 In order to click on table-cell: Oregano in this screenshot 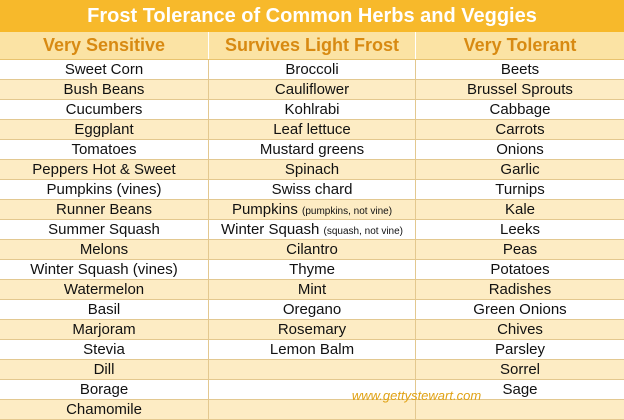, I will do `click(312, 309)`.